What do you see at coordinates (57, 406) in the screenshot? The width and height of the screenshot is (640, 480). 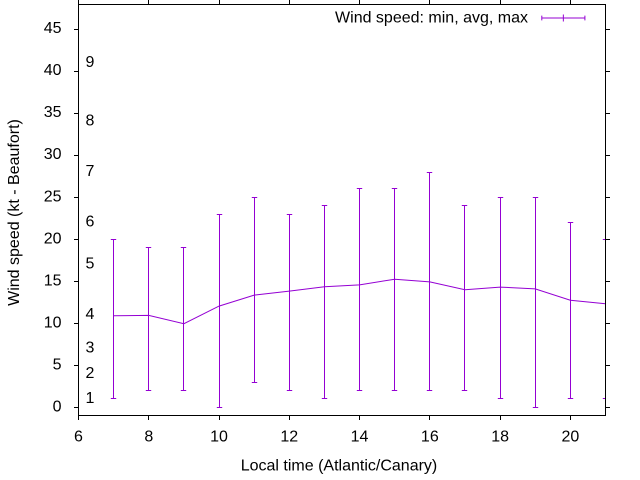 I see `svg-text: 0` at bounding box center [57, 406].